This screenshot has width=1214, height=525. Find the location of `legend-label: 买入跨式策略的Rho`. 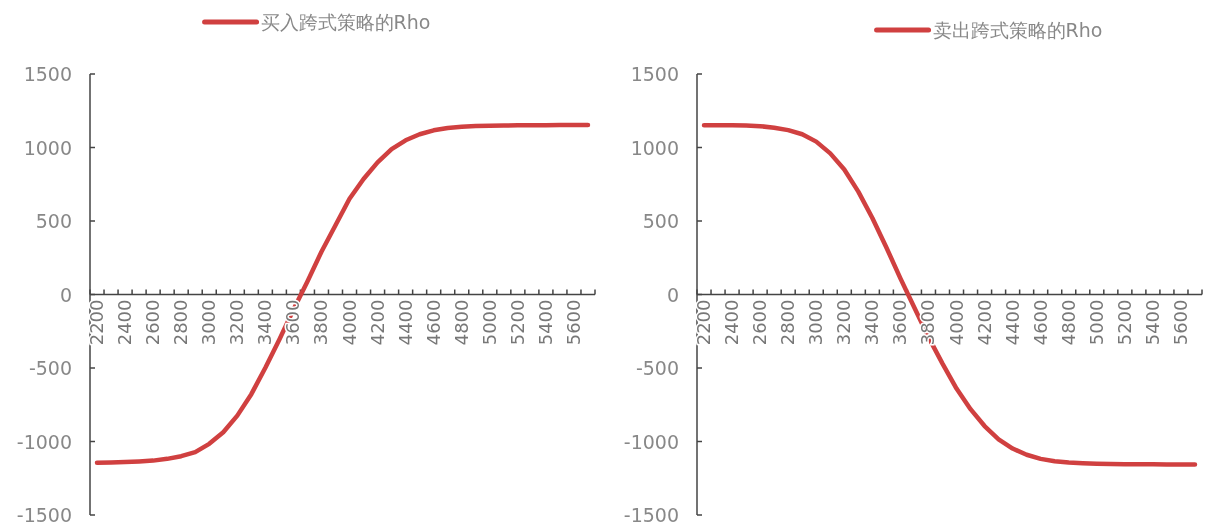

legend-label: 买入跨式策略的Rho is located at coordinates (345, 22).